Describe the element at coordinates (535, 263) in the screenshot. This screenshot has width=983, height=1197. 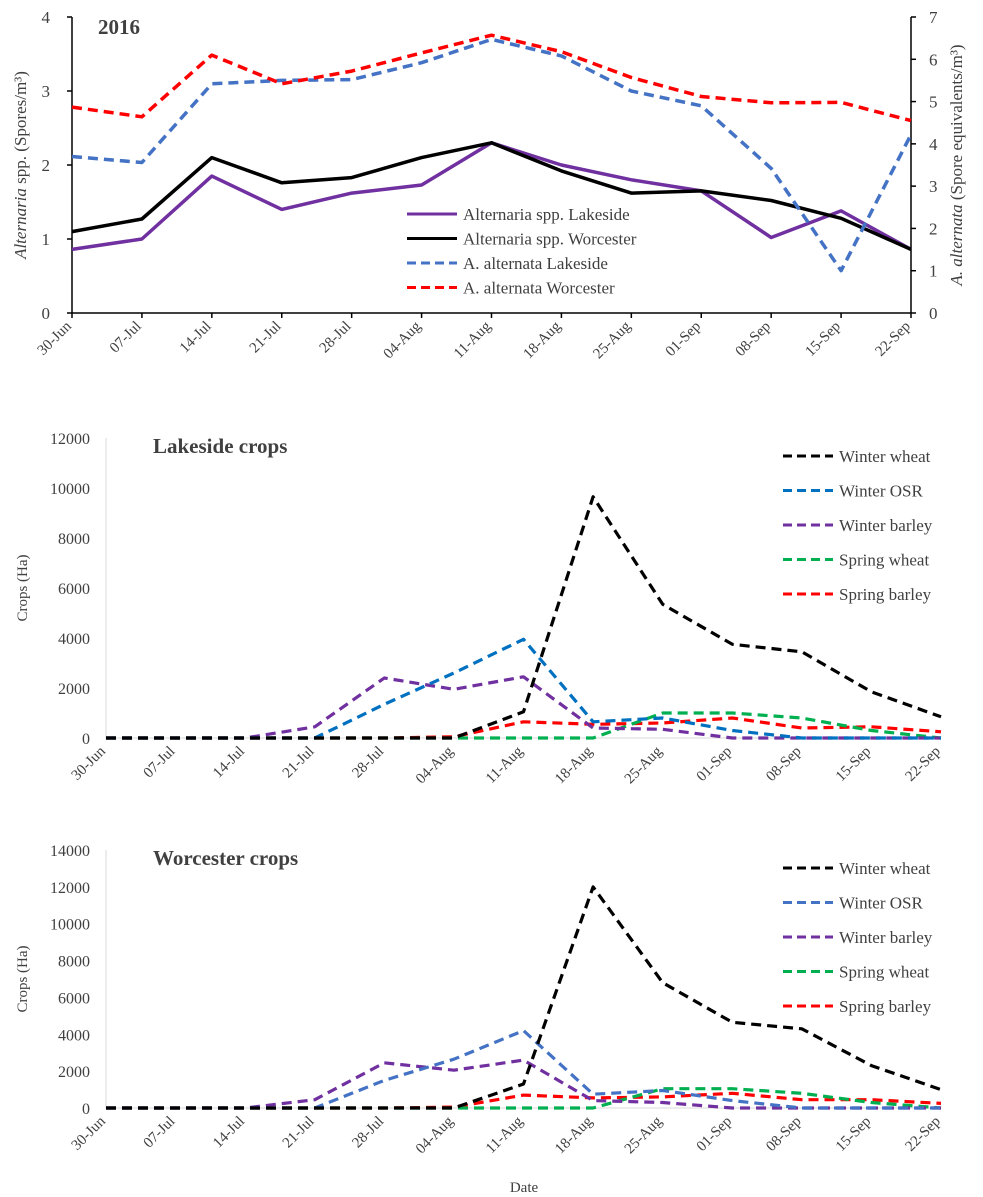
I see `legend-label-a-alternata-lakeside: A. alternata Lakeside` at that location.